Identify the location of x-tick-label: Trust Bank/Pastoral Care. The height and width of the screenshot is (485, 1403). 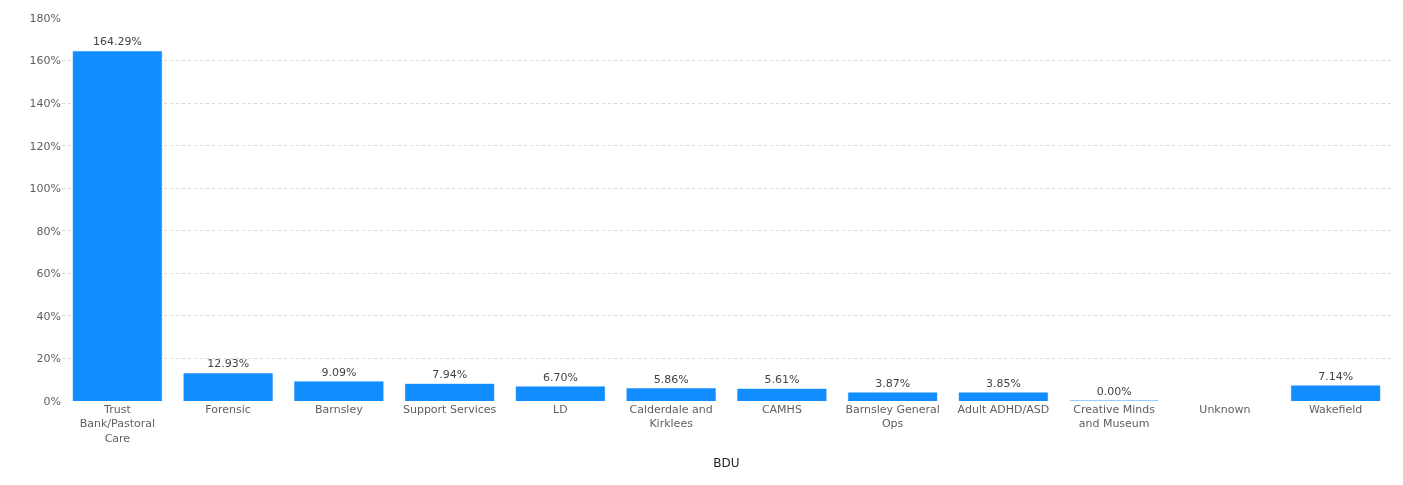
(117, 424).